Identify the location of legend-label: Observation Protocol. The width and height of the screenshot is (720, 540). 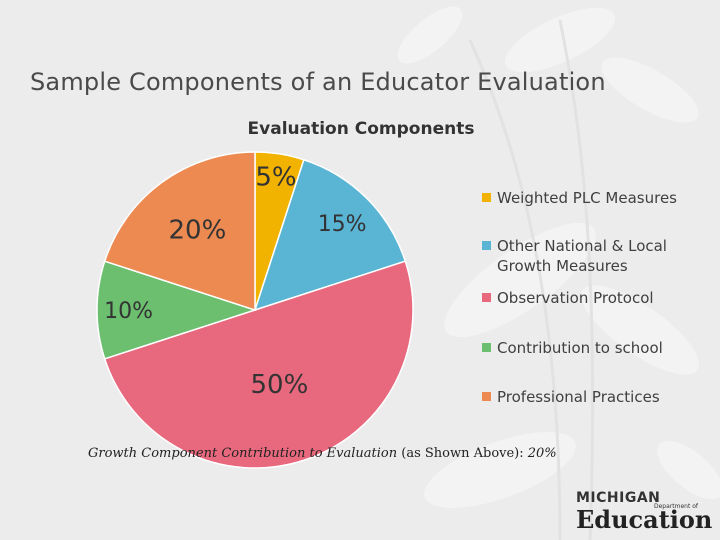
(575, 298).